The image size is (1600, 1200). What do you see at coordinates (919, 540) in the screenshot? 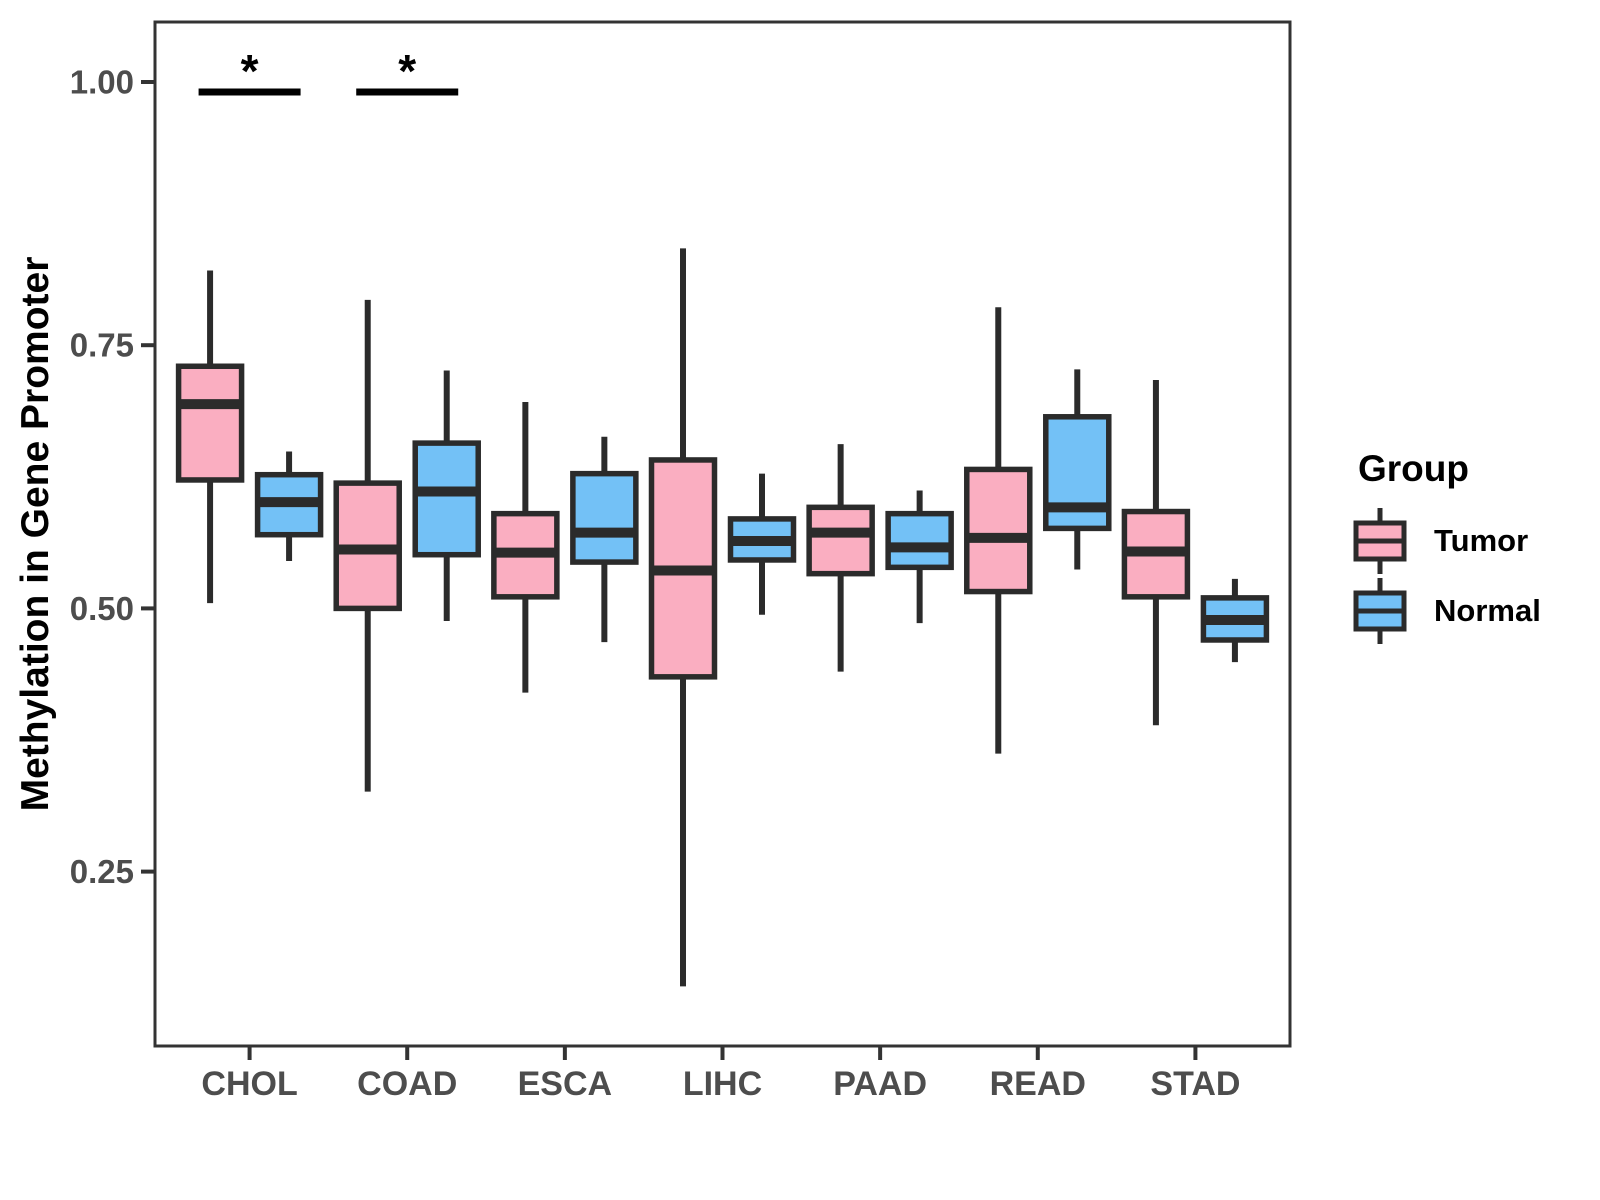
I see `box-PAAD-normal` at bounding box center [919, 540].